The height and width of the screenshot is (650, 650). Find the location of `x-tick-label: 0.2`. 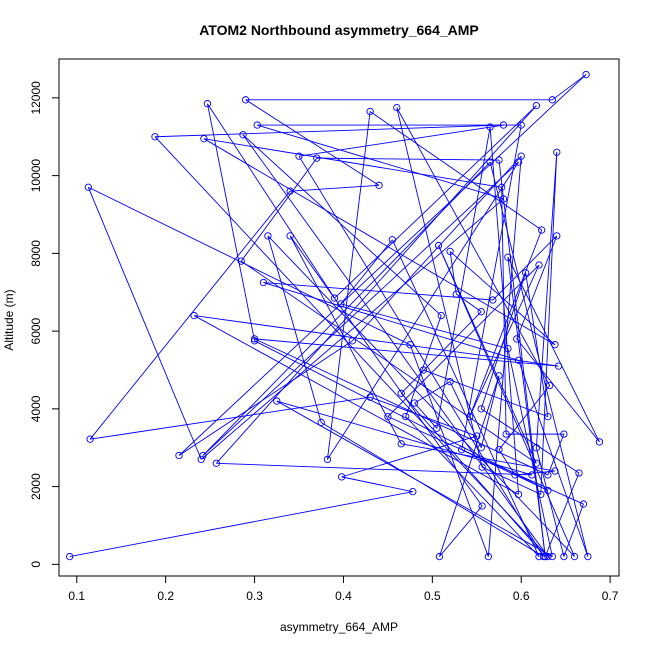

x-tick-label: 0.2 is located at coordinates (165, 596).